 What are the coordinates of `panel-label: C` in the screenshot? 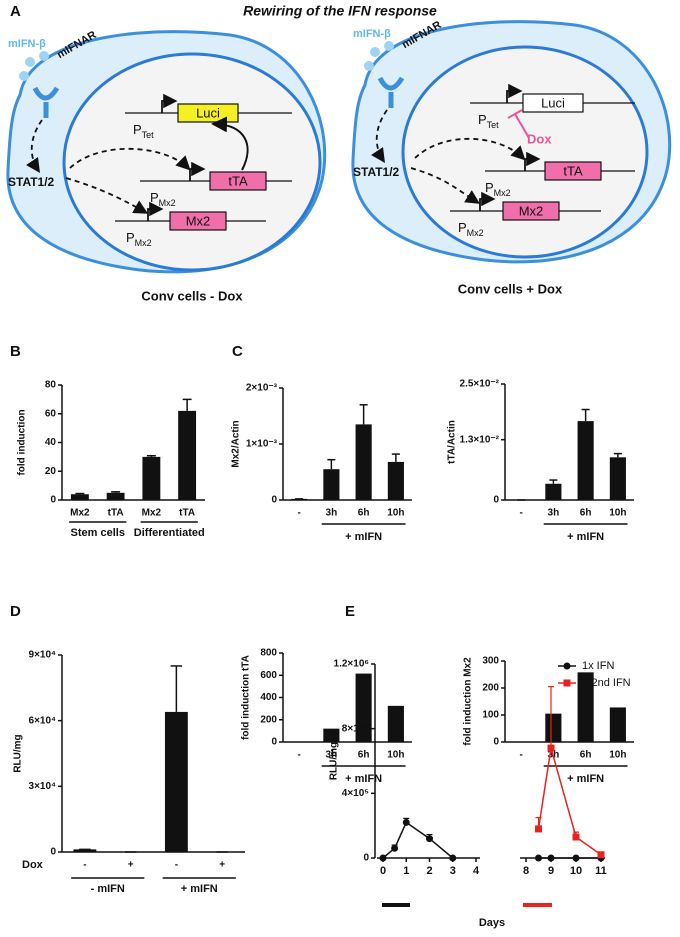 It's located at (237, 351).